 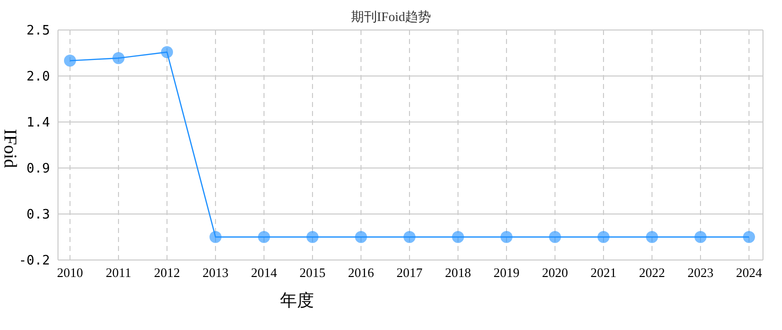 I want to click on x-tick-label: 2019, so click(x=507, y=272).